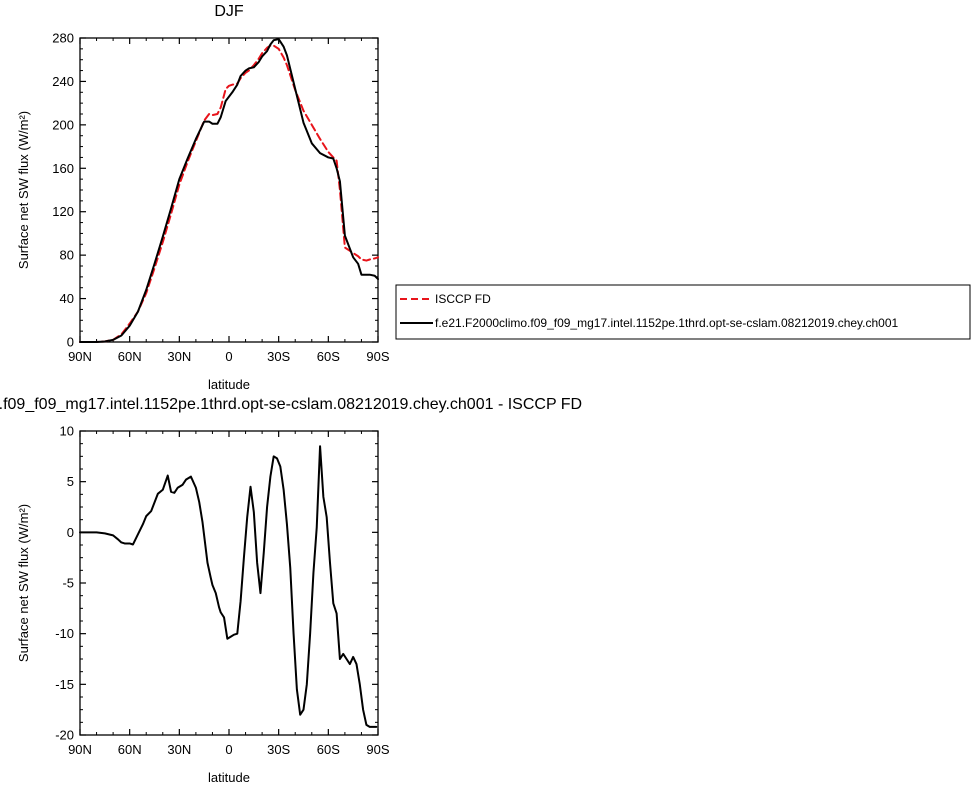  I want to click on top-y-tick-label: 40, so click(67, 298).